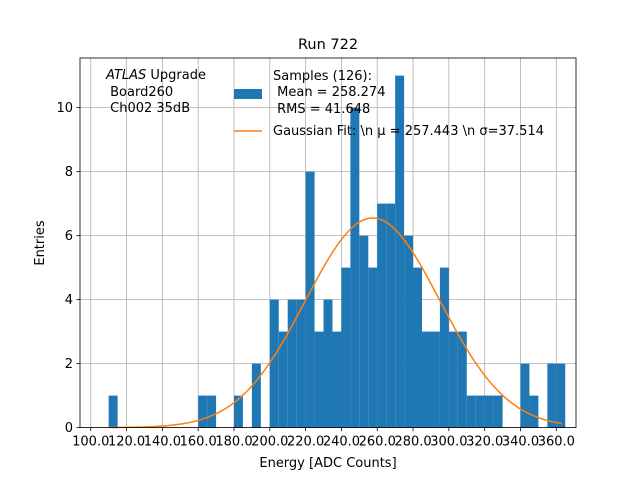  I want to click on x-tick-label: 360.0, so click(556, 442).